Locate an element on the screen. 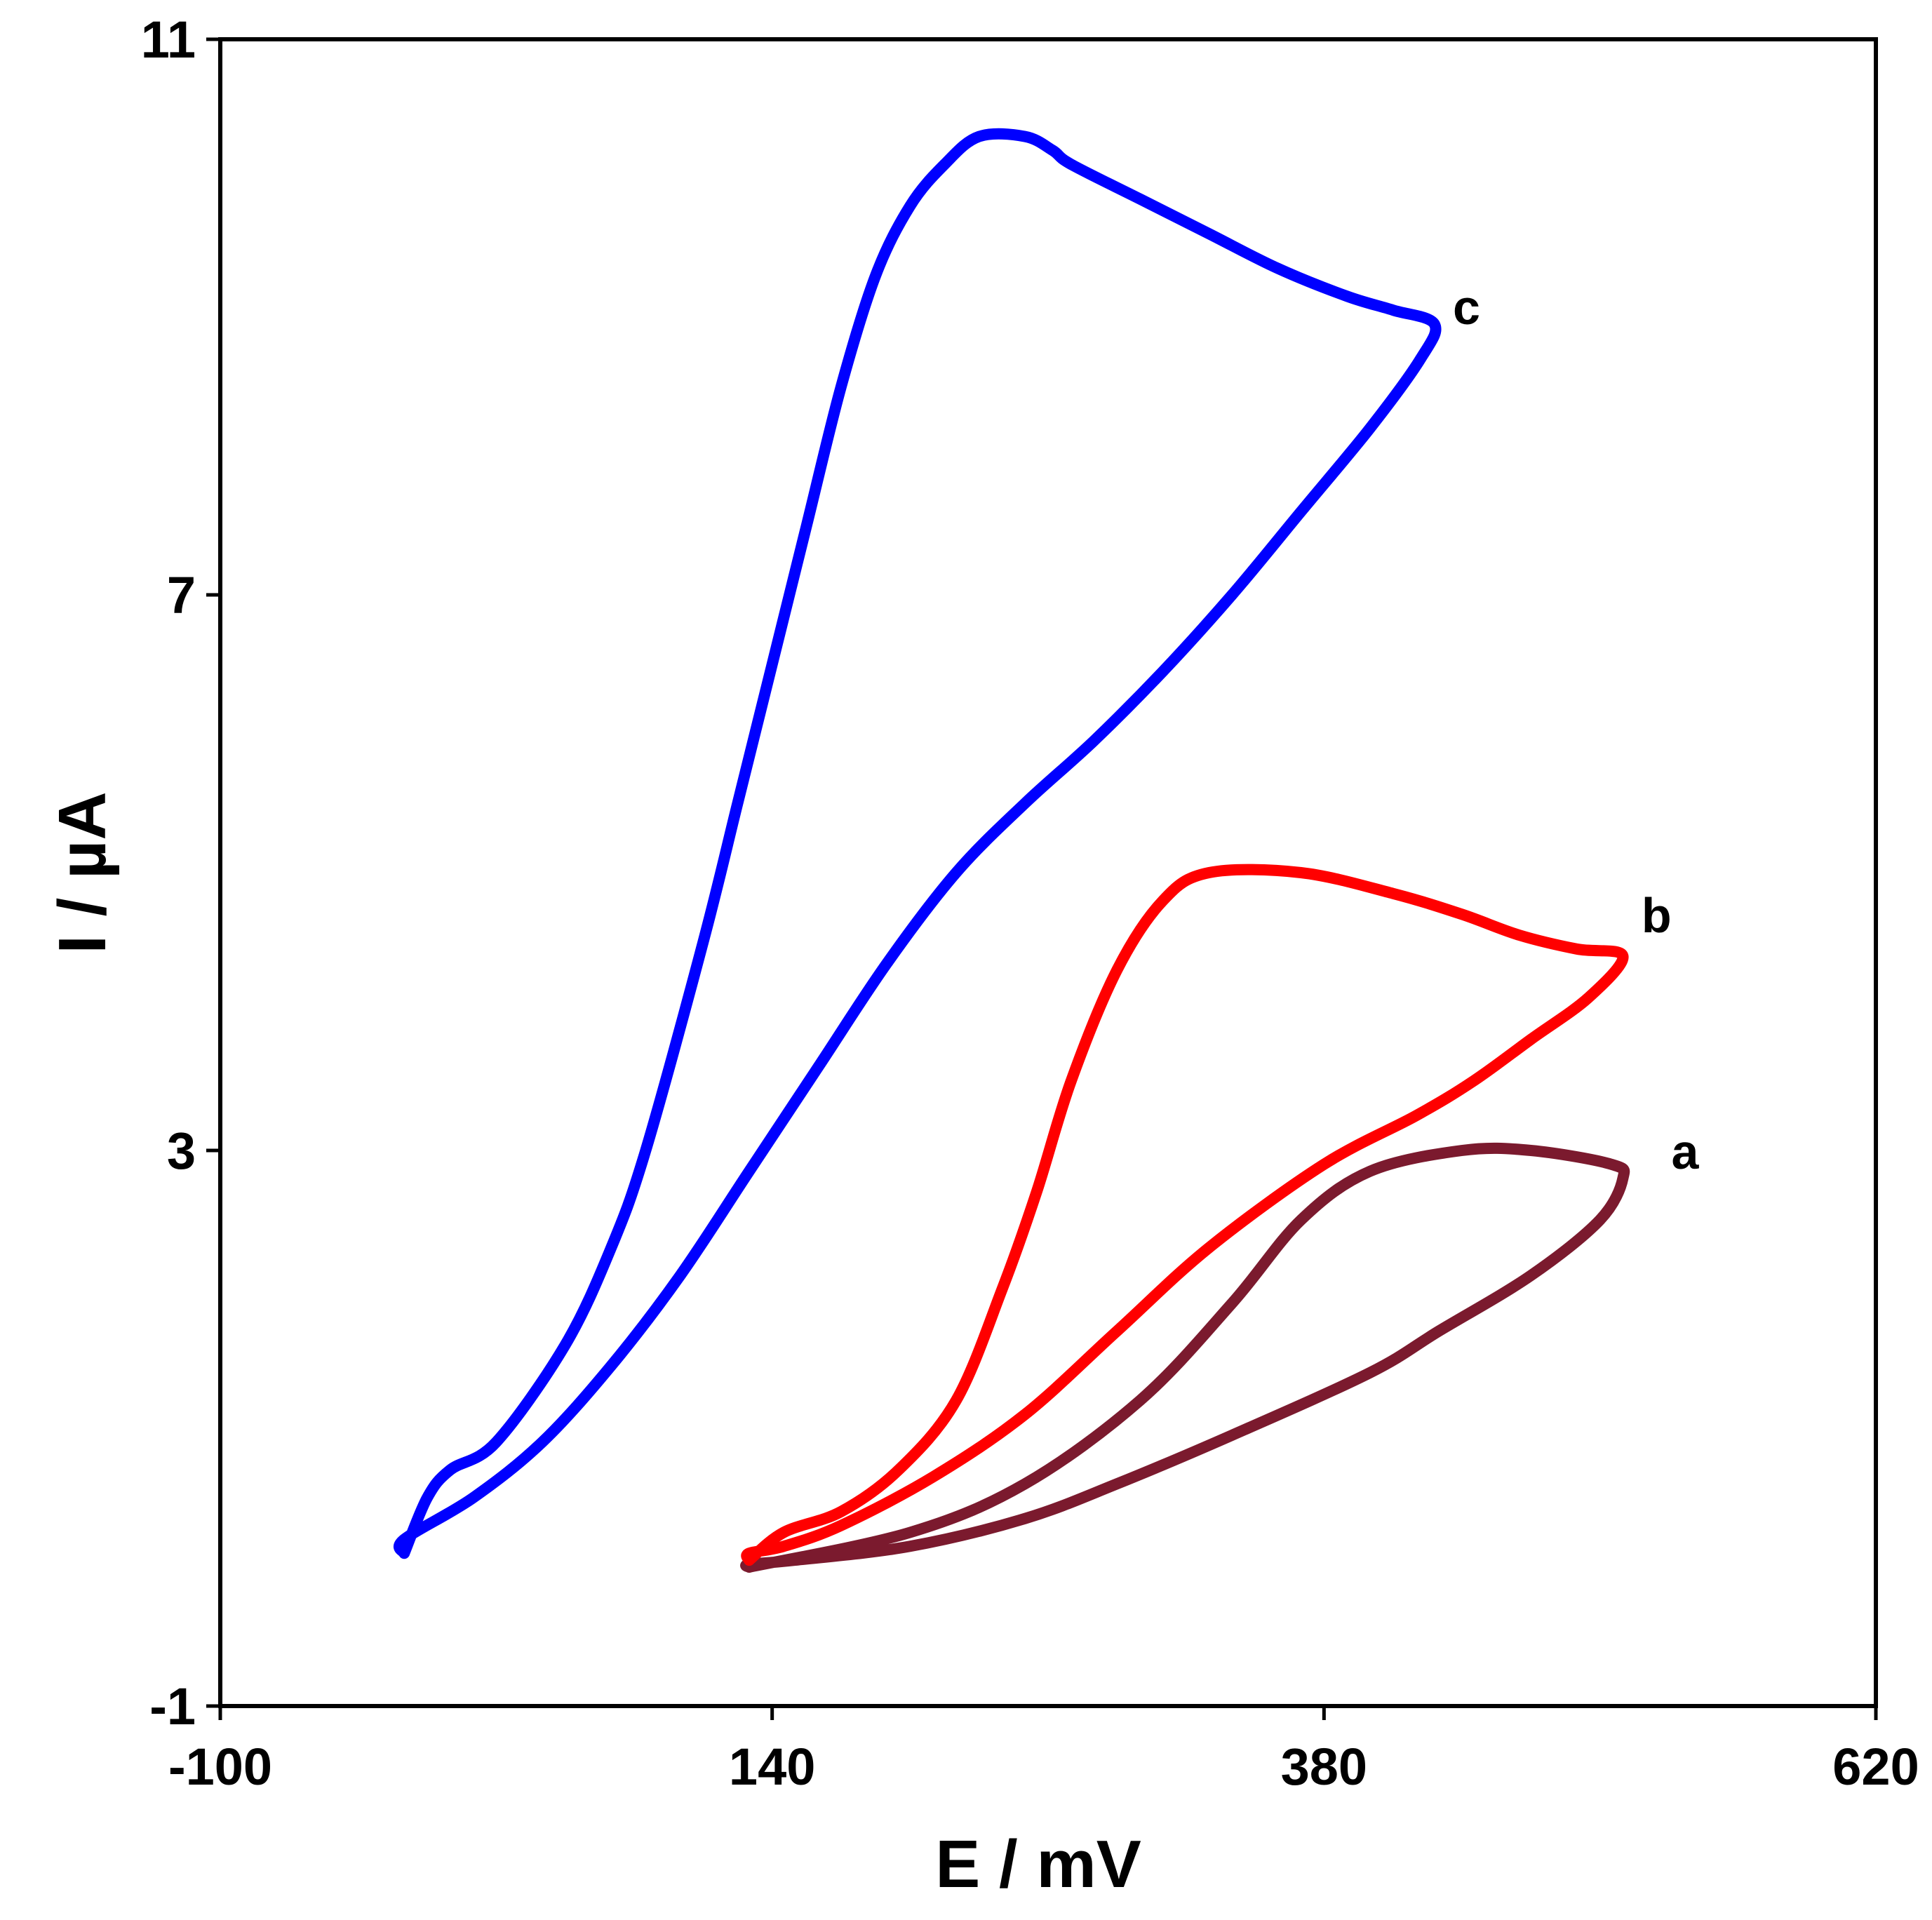 The image size is (1932, 1920). y-tick-label: 3 is located at coordinates (181, 1151).